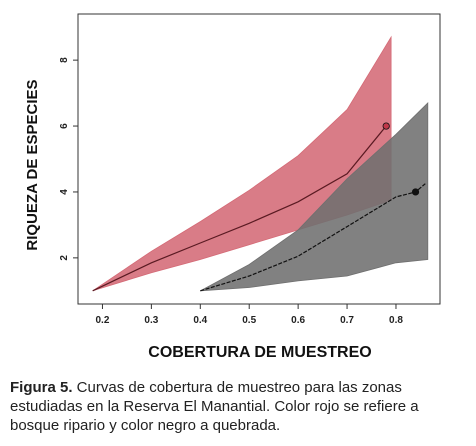 Image resolution: width=476 pixels, height=446 pixels. Describe the element at coordinates (32, 164) in the screenshot. I see `y-axis-title: RIQUEZA DE ESPECIES` at that location.